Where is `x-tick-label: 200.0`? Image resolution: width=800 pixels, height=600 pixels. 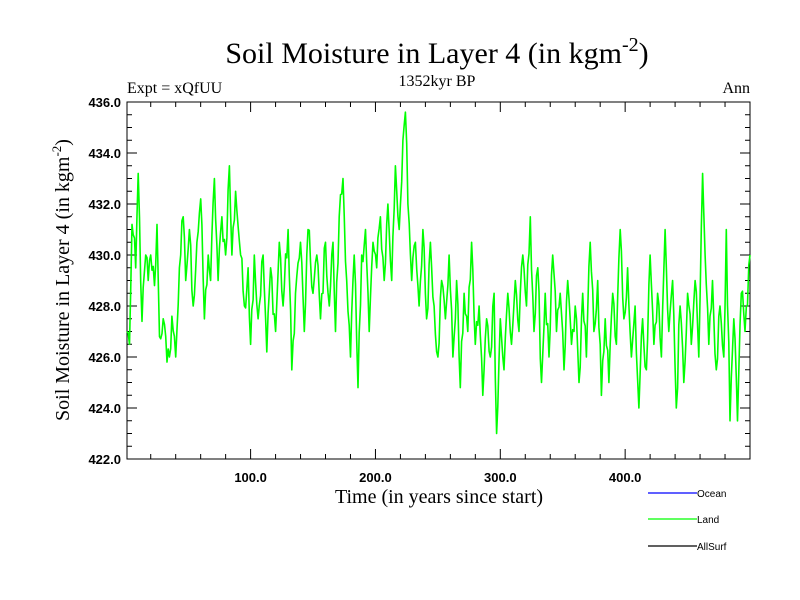
x-tick-label: 200.0 is located at coordinates (375, 477).